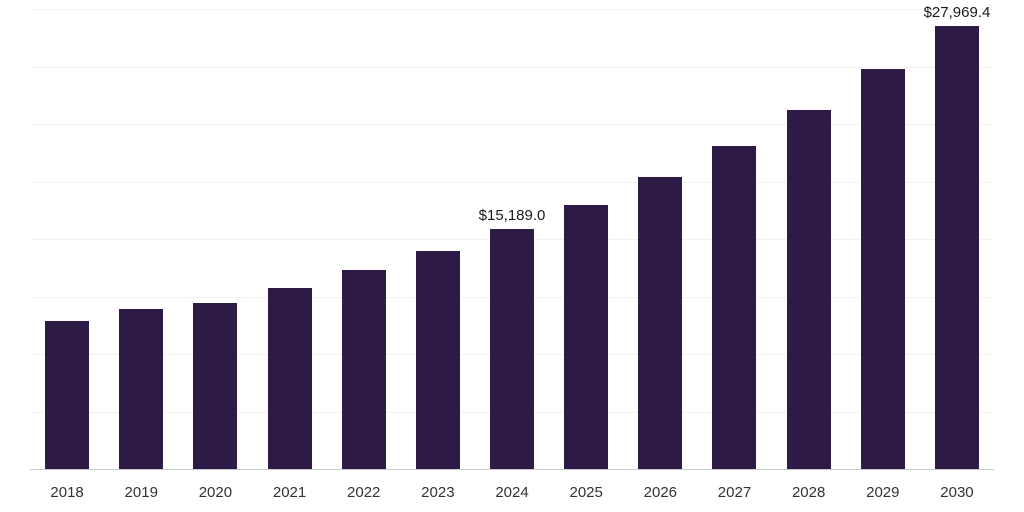  Describe the element at coordinates (67, 240) in the screenshot. I see `bar-group-2018` at that location.